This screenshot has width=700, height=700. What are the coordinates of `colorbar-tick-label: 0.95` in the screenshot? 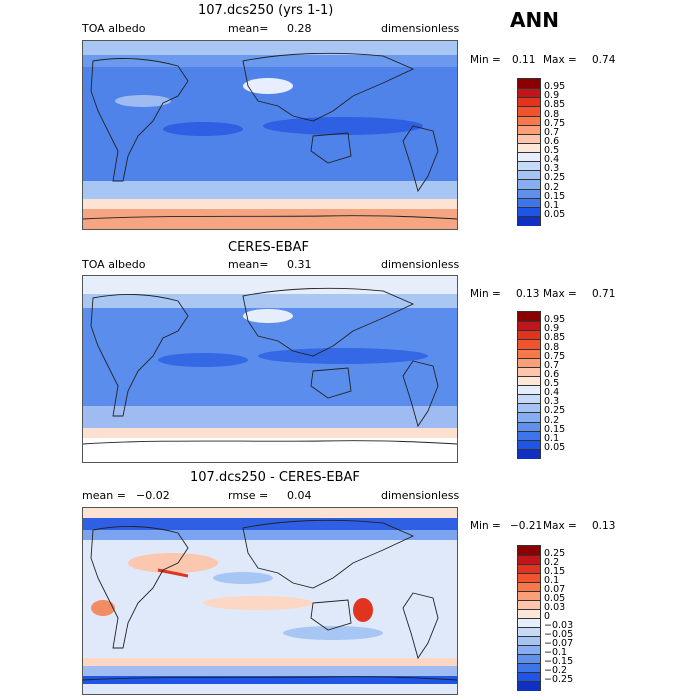 It's located at (555, 87).